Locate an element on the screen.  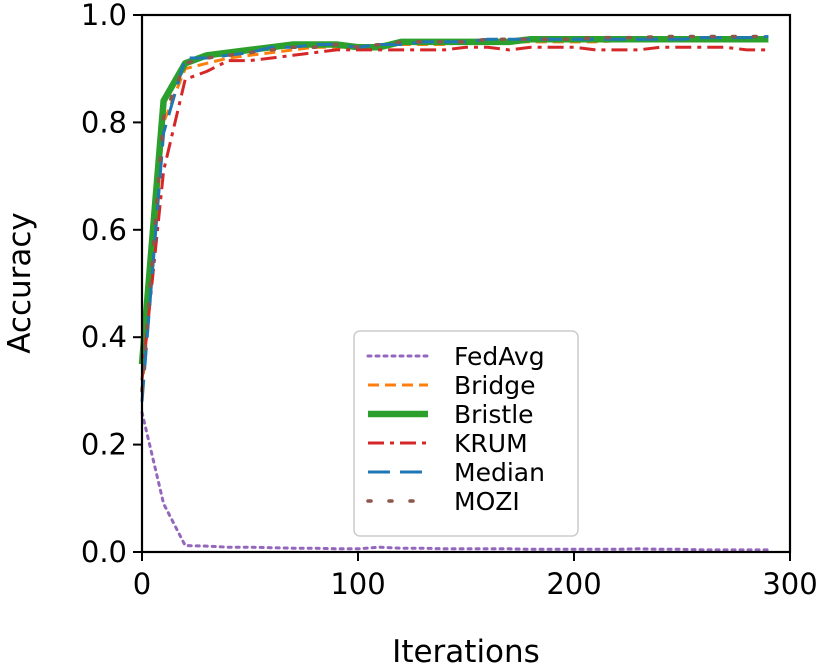
y-axis-title: Accuracy is located at coordinates (20, 283).